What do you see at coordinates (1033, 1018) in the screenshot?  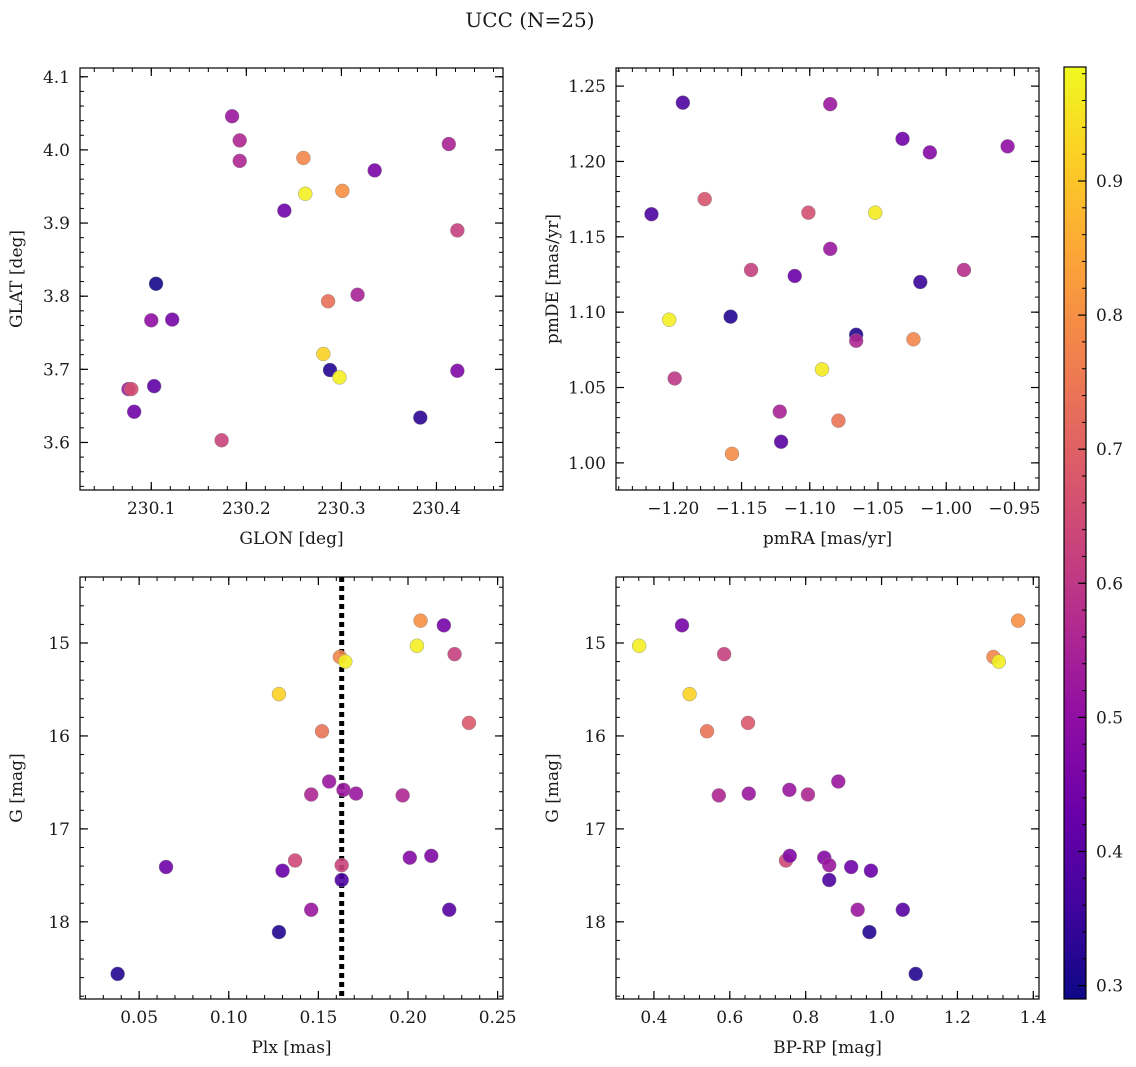 I see `x-tick-label: 1.4` at bounding box center [1033, 1018].